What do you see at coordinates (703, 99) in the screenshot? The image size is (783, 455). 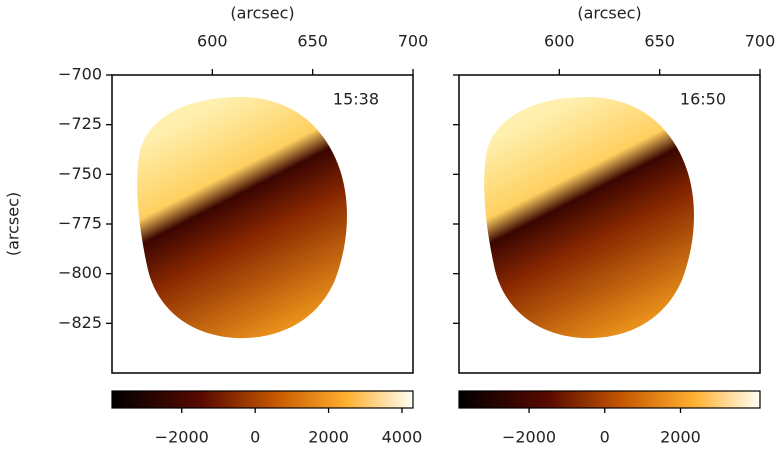 I see `timestamp: 16:50` at bounding box center [703, 99].